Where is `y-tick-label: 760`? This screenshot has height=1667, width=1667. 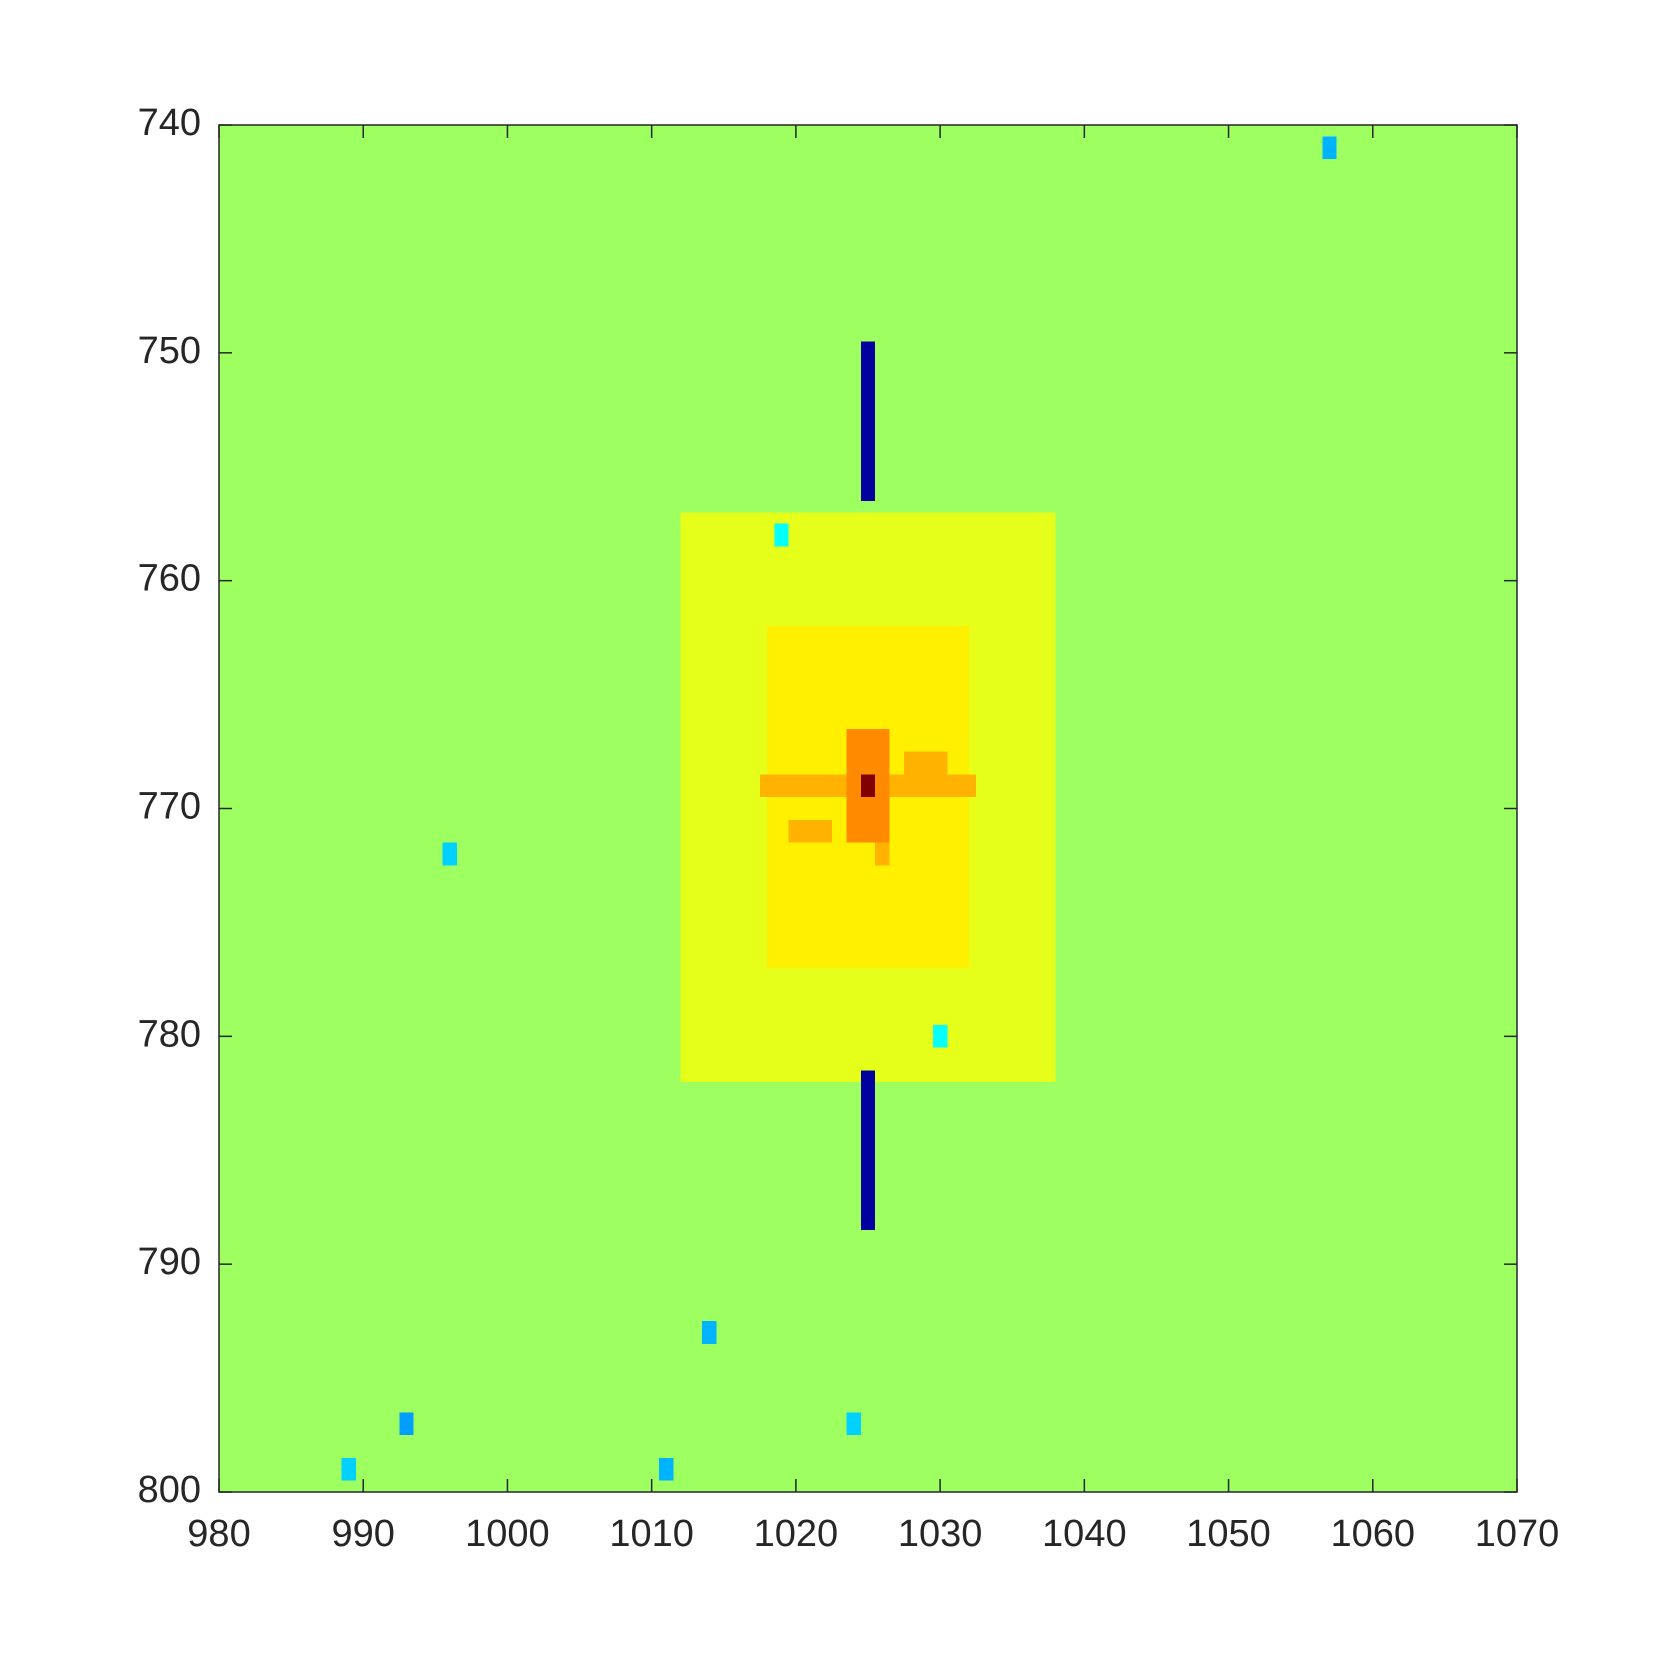 y-tick-label: 760 is located at coordinates (169, 579).